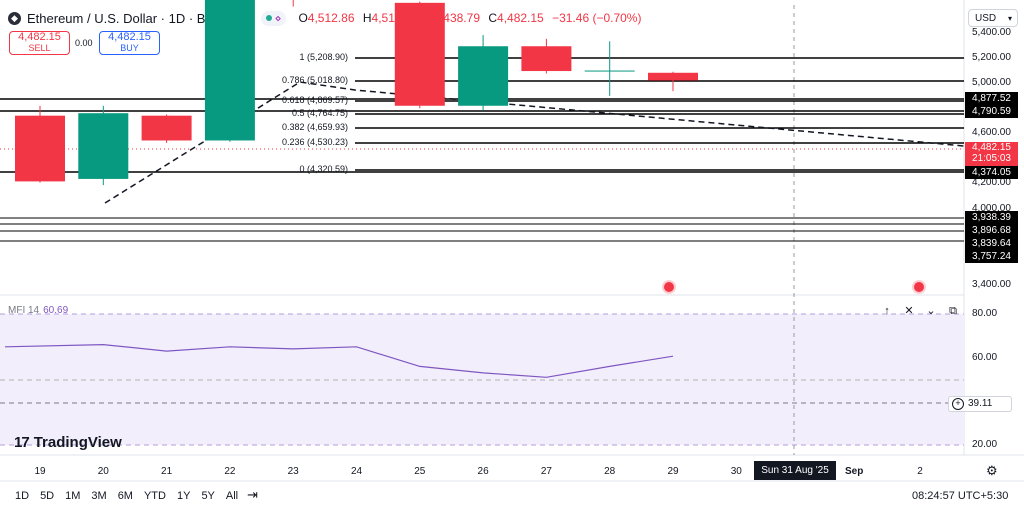  What do you see at coordinates (597, 18) in the screenshot?
I see `change-value: −31.46 (−0.70%)` at bounding box center [597, 18].